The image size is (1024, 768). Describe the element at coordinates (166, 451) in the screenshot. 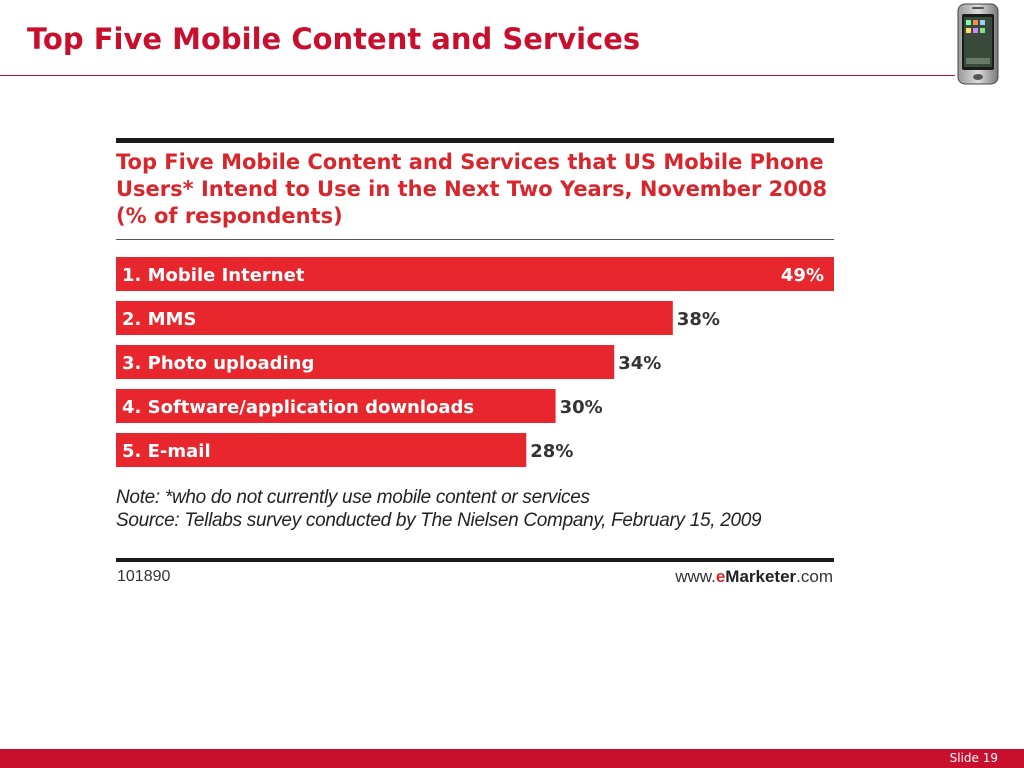

I see `bar-label-5: 5. E-mail` at that location.